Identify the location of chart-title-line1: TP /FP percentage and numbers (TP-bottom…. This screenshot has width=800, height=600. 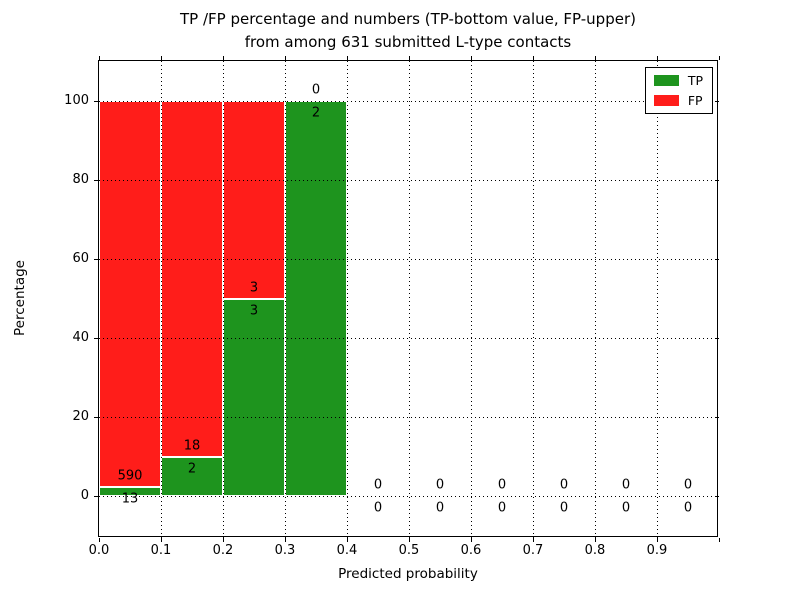
(408, 19).